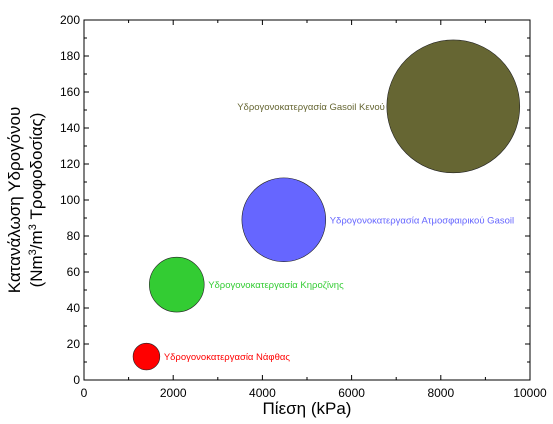 This screenshot has height=424, width=553. What do you see at coordinates (262, 393) in the screenshot?
I see `x-tick-label: 4000` at bounding box center [262, 393].